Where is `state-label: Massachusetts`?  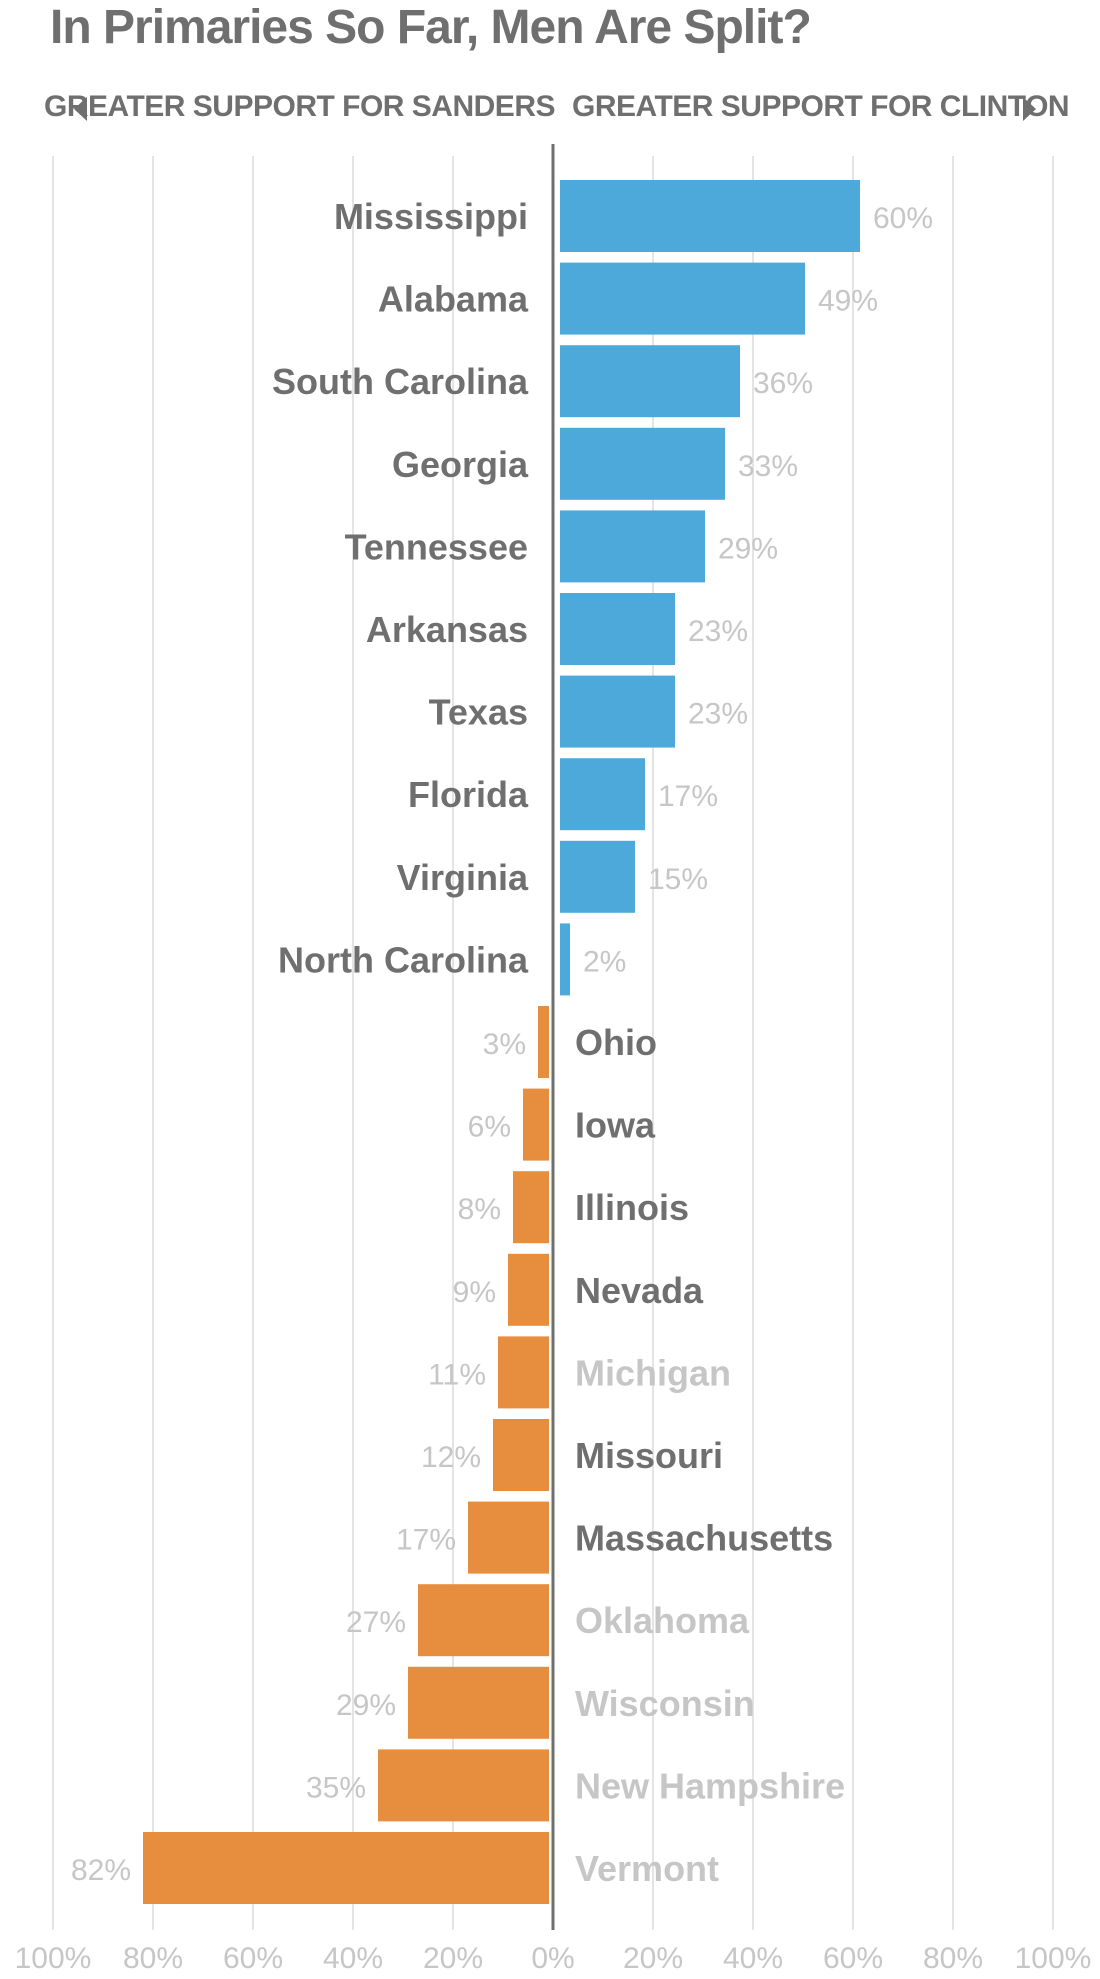
state-label: Massachusetts is located at coordinates (704, 1538).